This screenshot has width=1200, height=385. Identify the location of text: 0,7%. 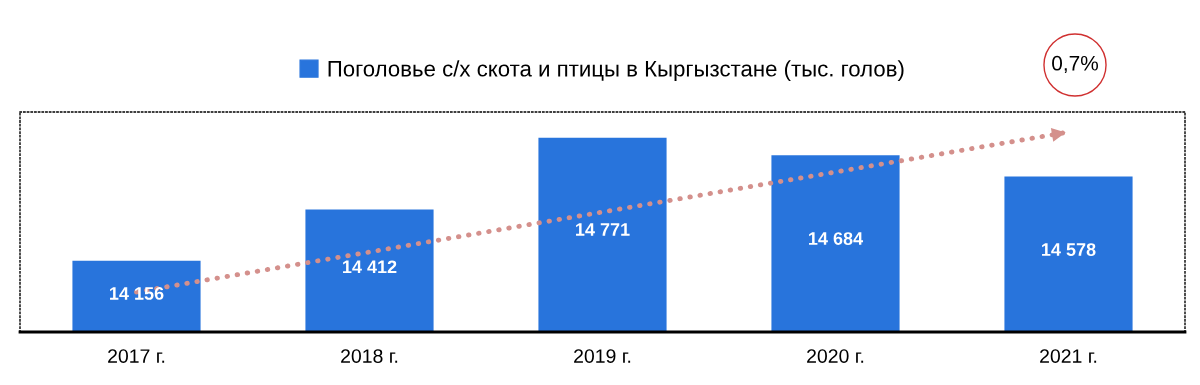
(1075, 64).